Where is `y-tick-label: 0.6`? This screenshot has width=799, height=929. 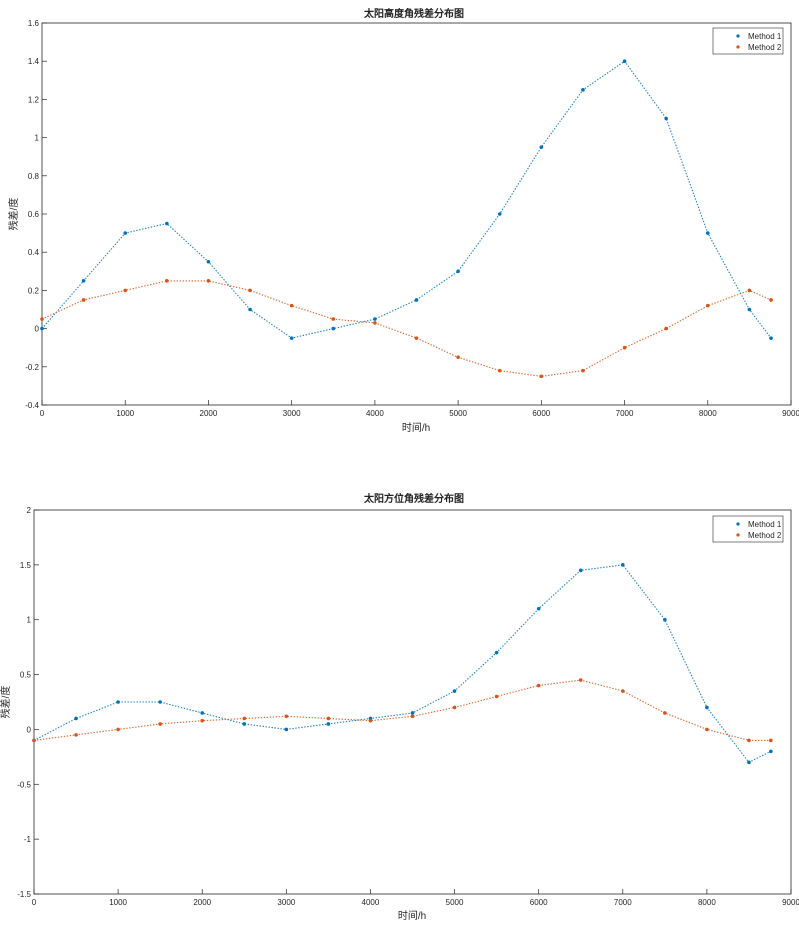 y-tick-label: 0.6 is located at coordinates (34, 214).